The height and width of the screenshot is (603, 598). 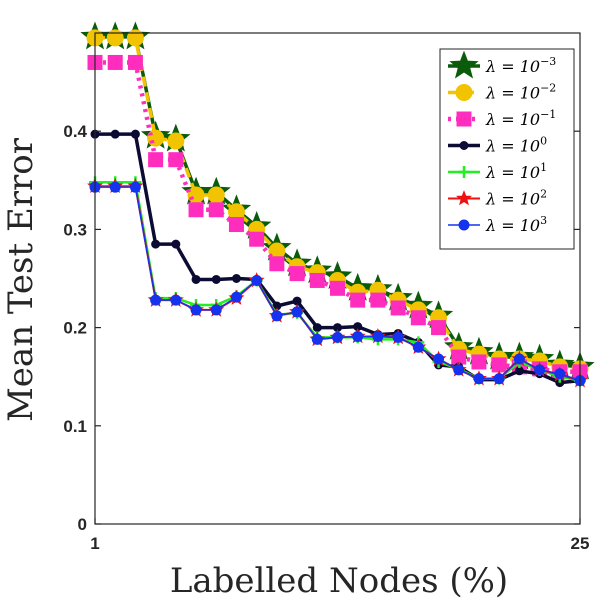 What do you see at coordinates (339, 581) in the screenshot?
I see `x-axis-title: Labelled Nodes (%)` at bounding box center [339, 581].